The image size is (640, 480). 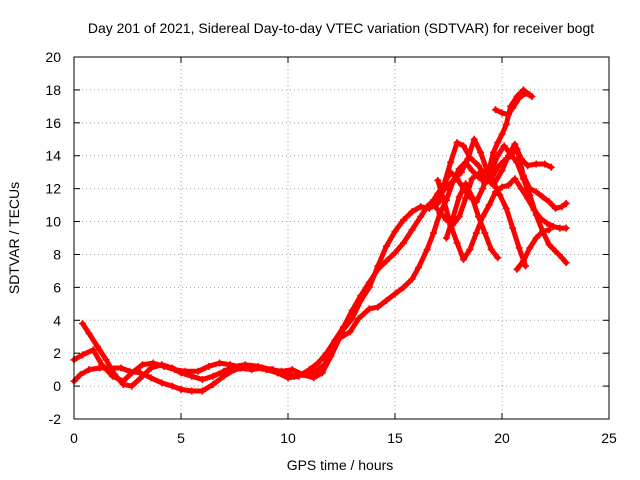 I want to click on y-axis-label: SDTVAR / TECUs, so click(x=14, y=238).